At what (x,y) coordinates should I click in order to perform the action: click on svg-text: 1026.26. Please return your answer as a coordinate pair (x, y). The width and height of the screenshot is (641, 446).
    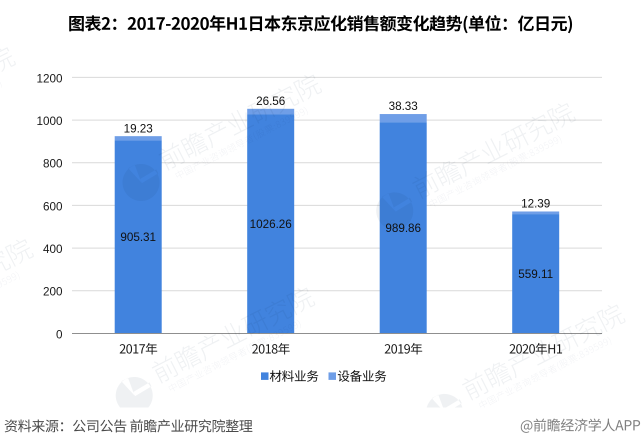
    Looking at the image, I should click on (271, 224).